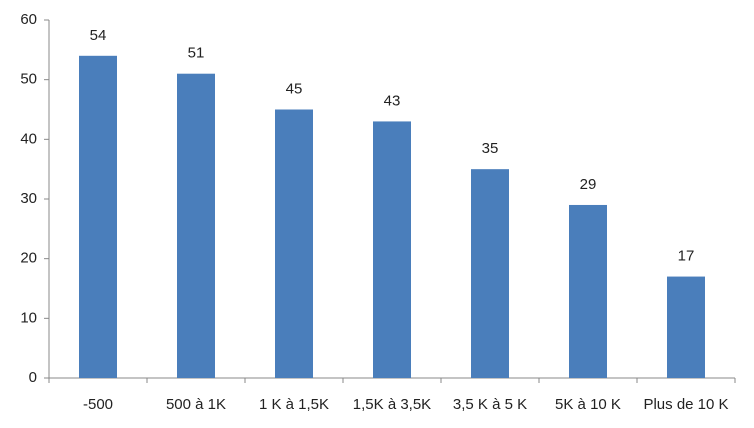  I want to click on y-tick-label: 40, so click(28, 138).